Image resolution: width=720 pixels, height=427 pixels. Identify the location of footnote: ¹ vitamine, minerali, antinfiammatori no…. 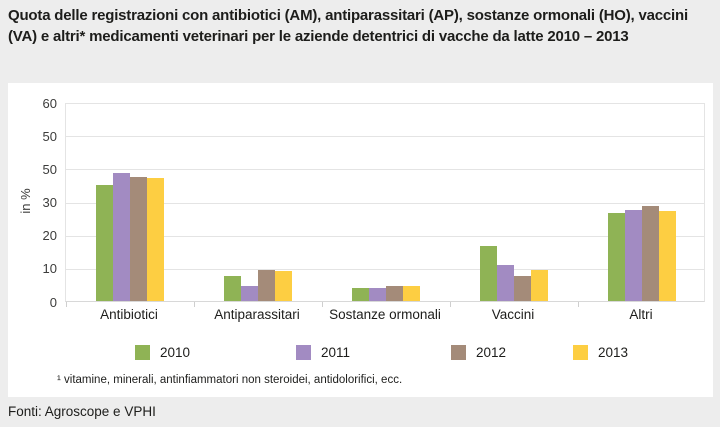
(230, 380).